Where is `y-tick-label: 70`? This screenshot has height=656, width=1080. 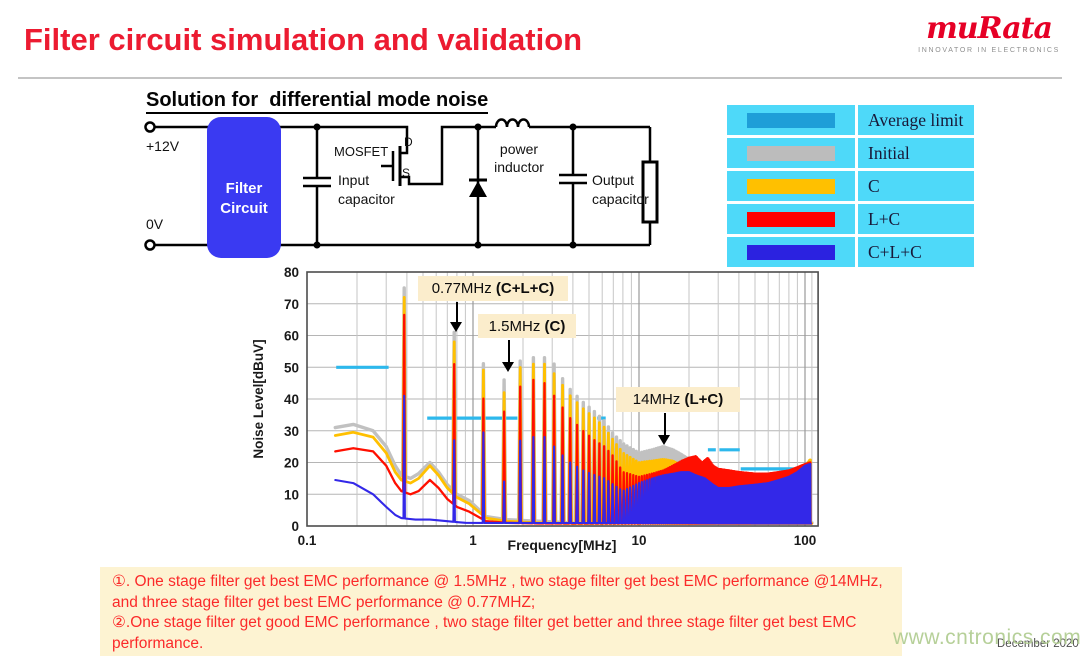 y-tick-label: 70 is located at coordinates (291, 304).